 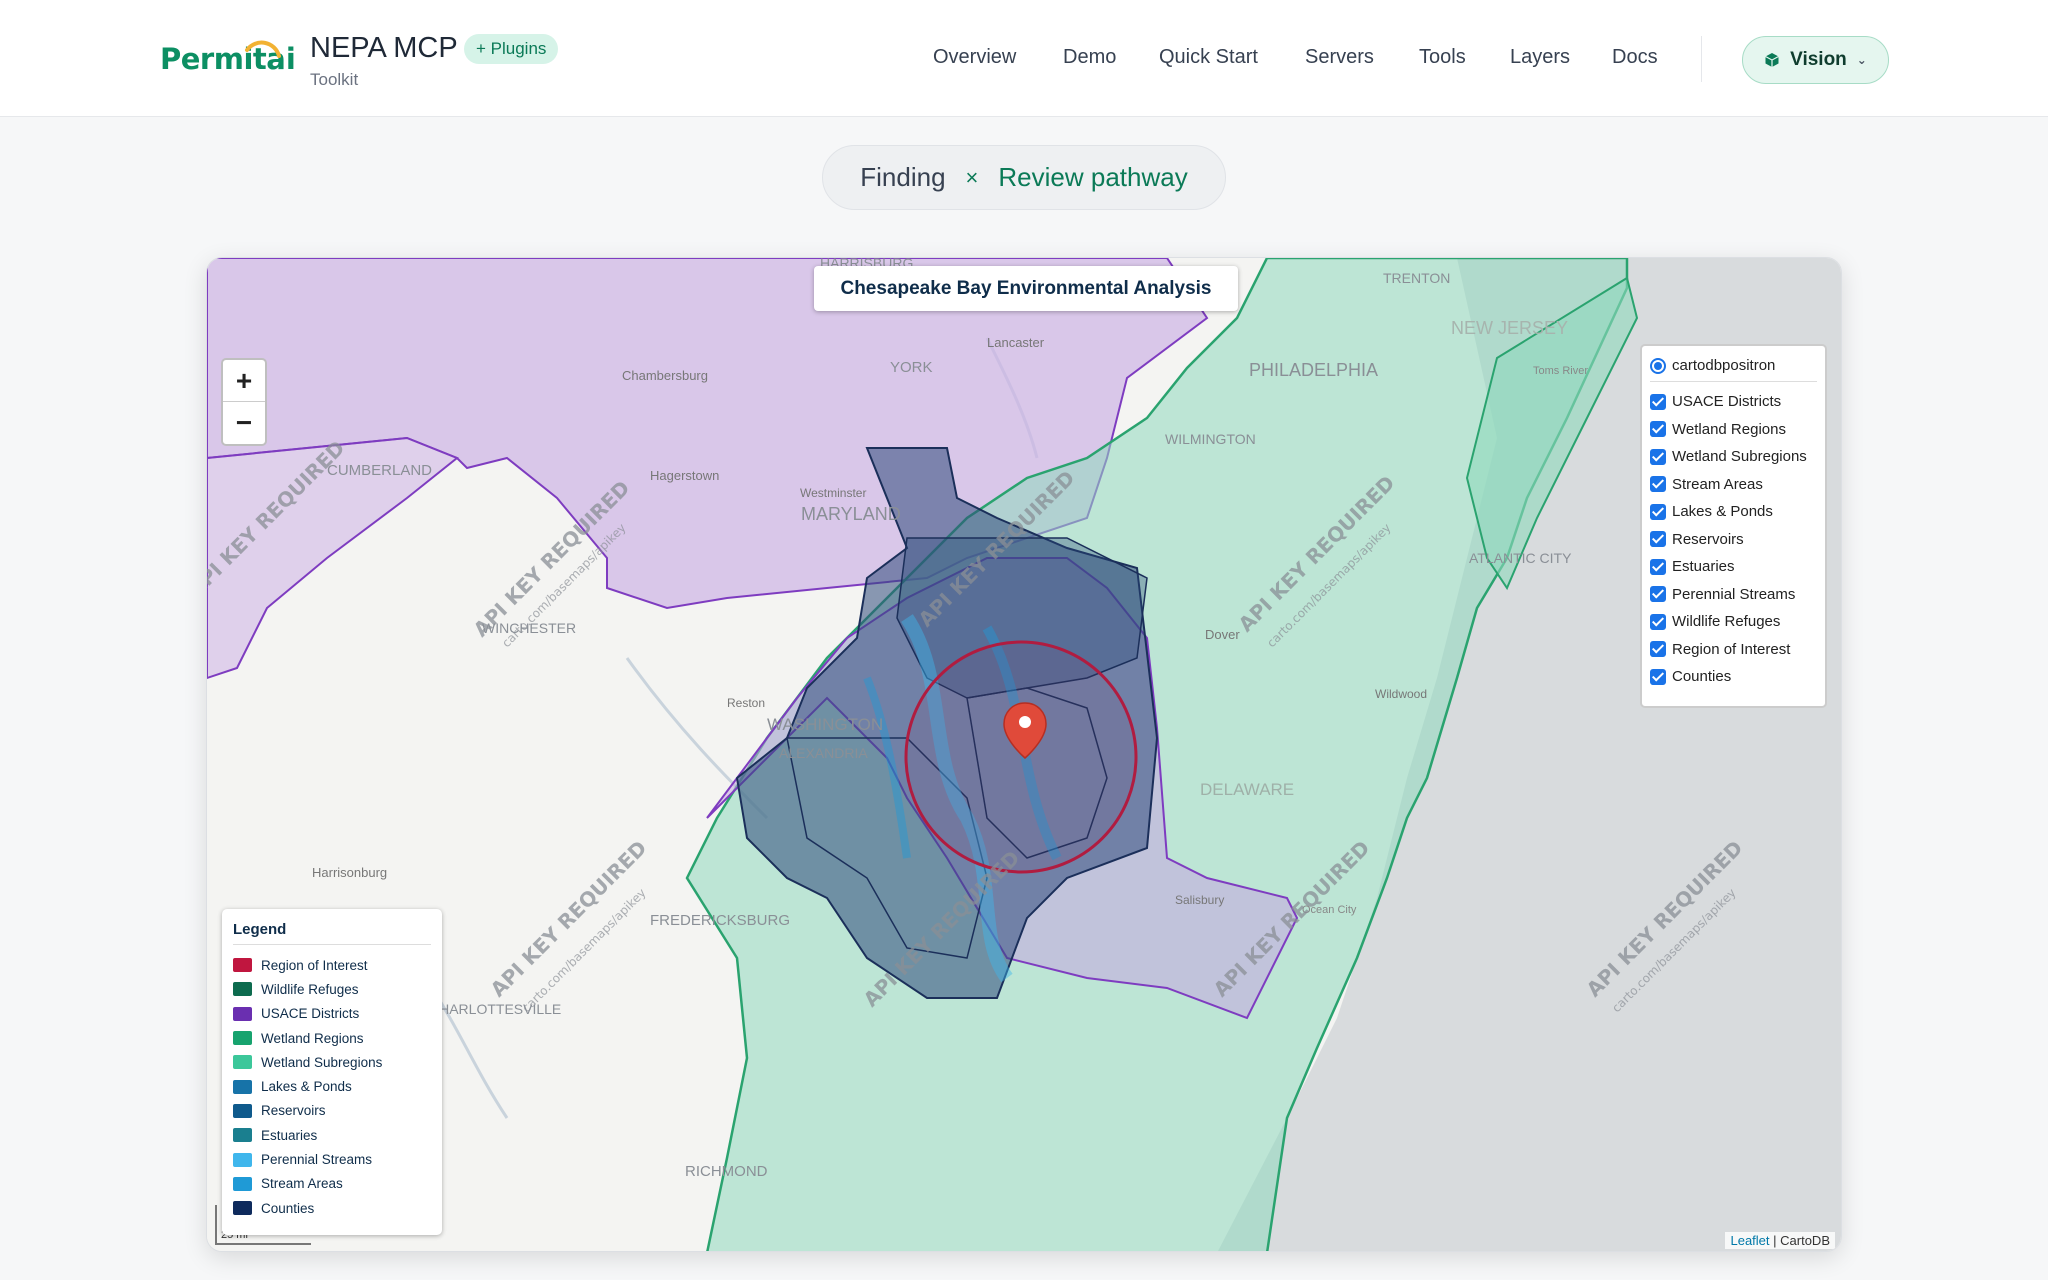 What do you see at coordinates (317, 1160) in the screenshot?
I see `legend-label: Perennial Streams` at bounding box center [317, 1160].